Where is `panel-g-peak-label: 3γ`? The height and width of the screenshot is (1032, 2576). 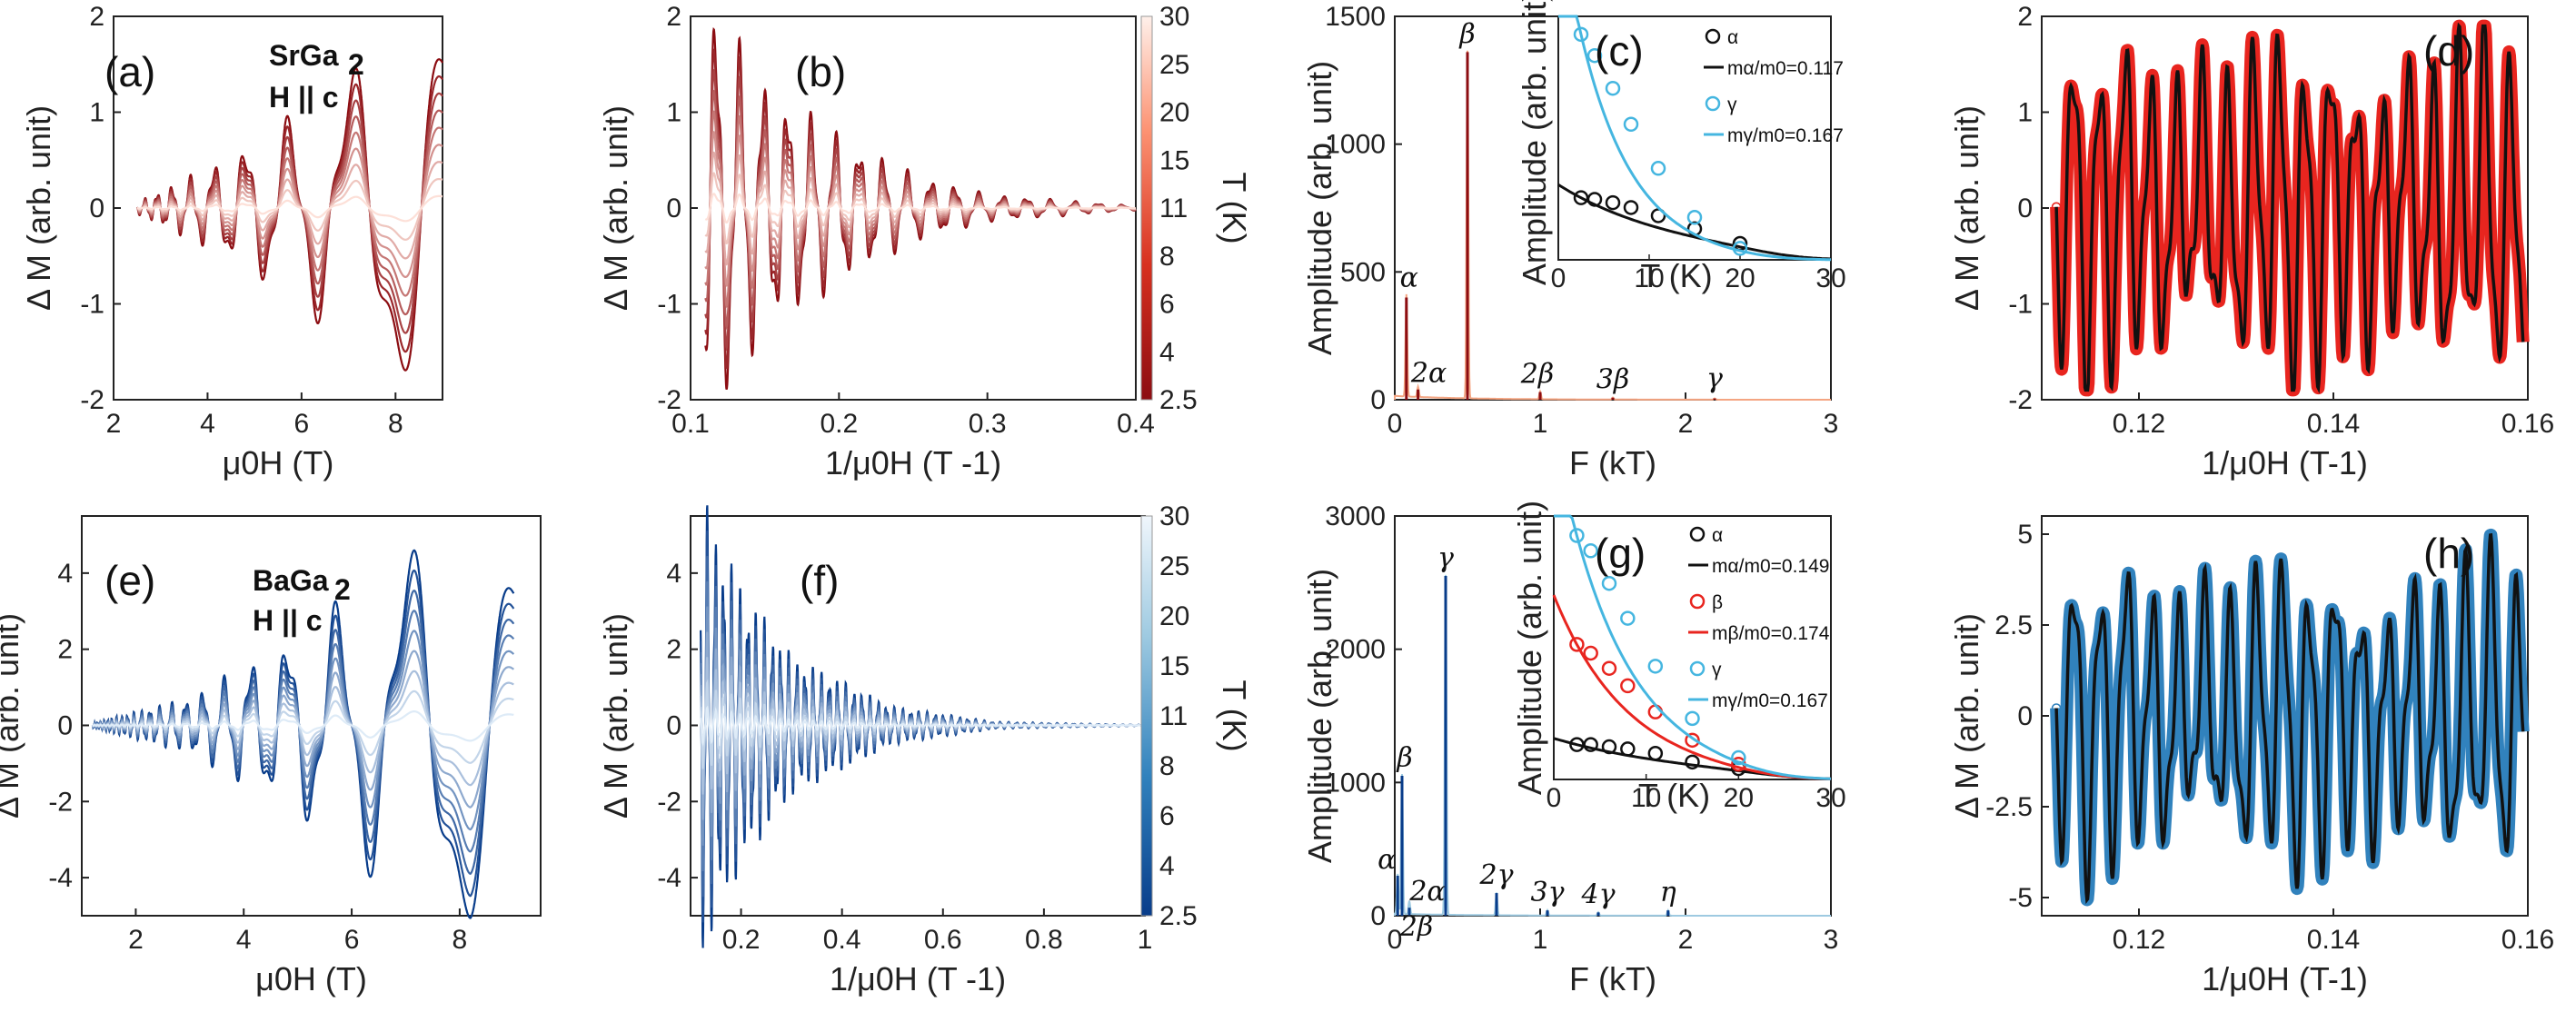
panel-g-peak-label: 3γ is located at coordinates (1547, 892).